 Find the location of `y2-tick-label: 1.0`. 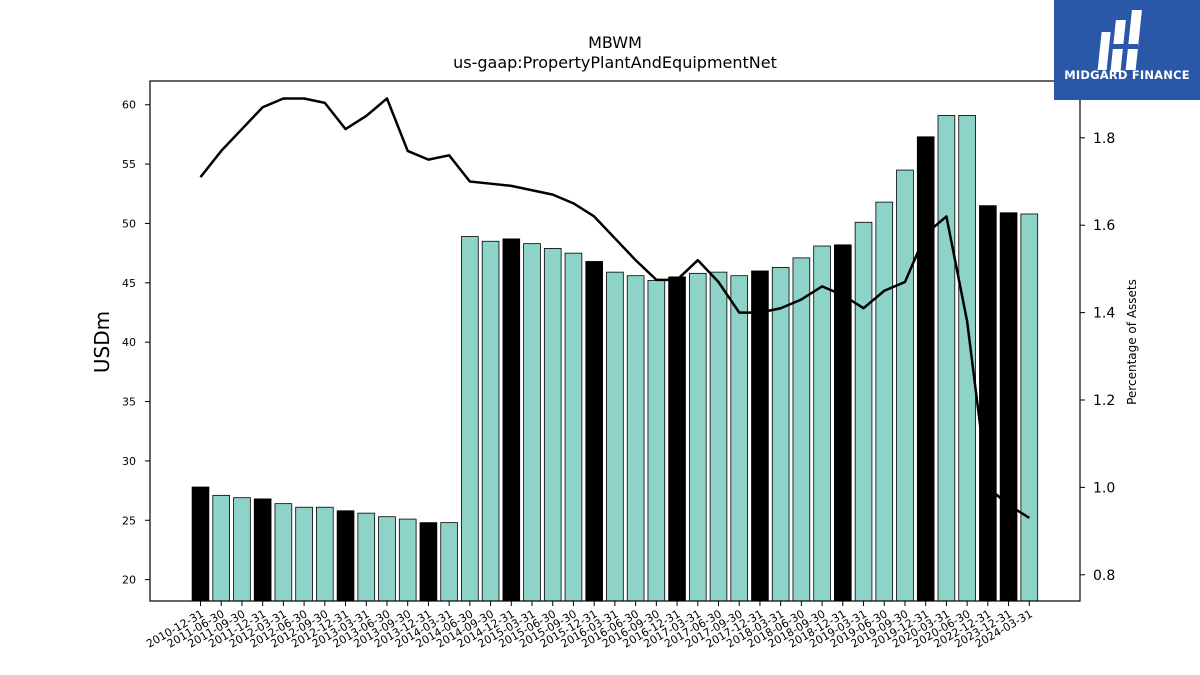

y2-tick-label: 1.0 is located at coordinates (1104, 488).